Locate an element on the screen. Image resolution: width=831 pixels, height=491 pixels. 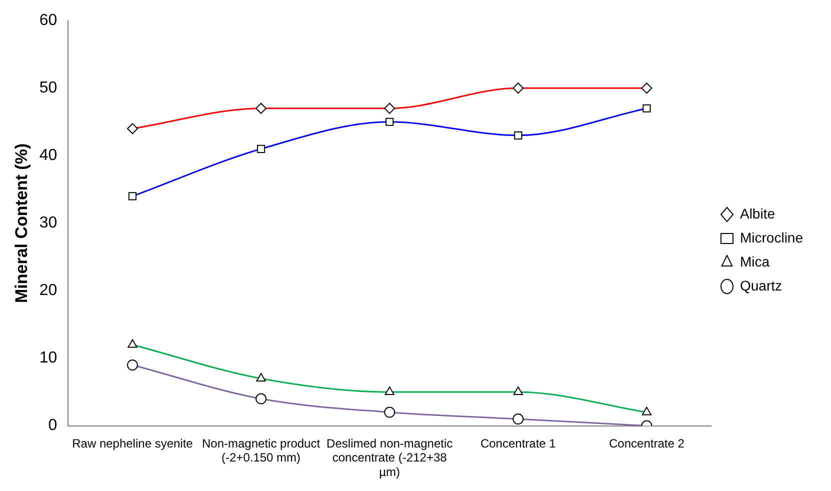
x-tick-label: Concentrate 1 is located at coordinates (518, 443).